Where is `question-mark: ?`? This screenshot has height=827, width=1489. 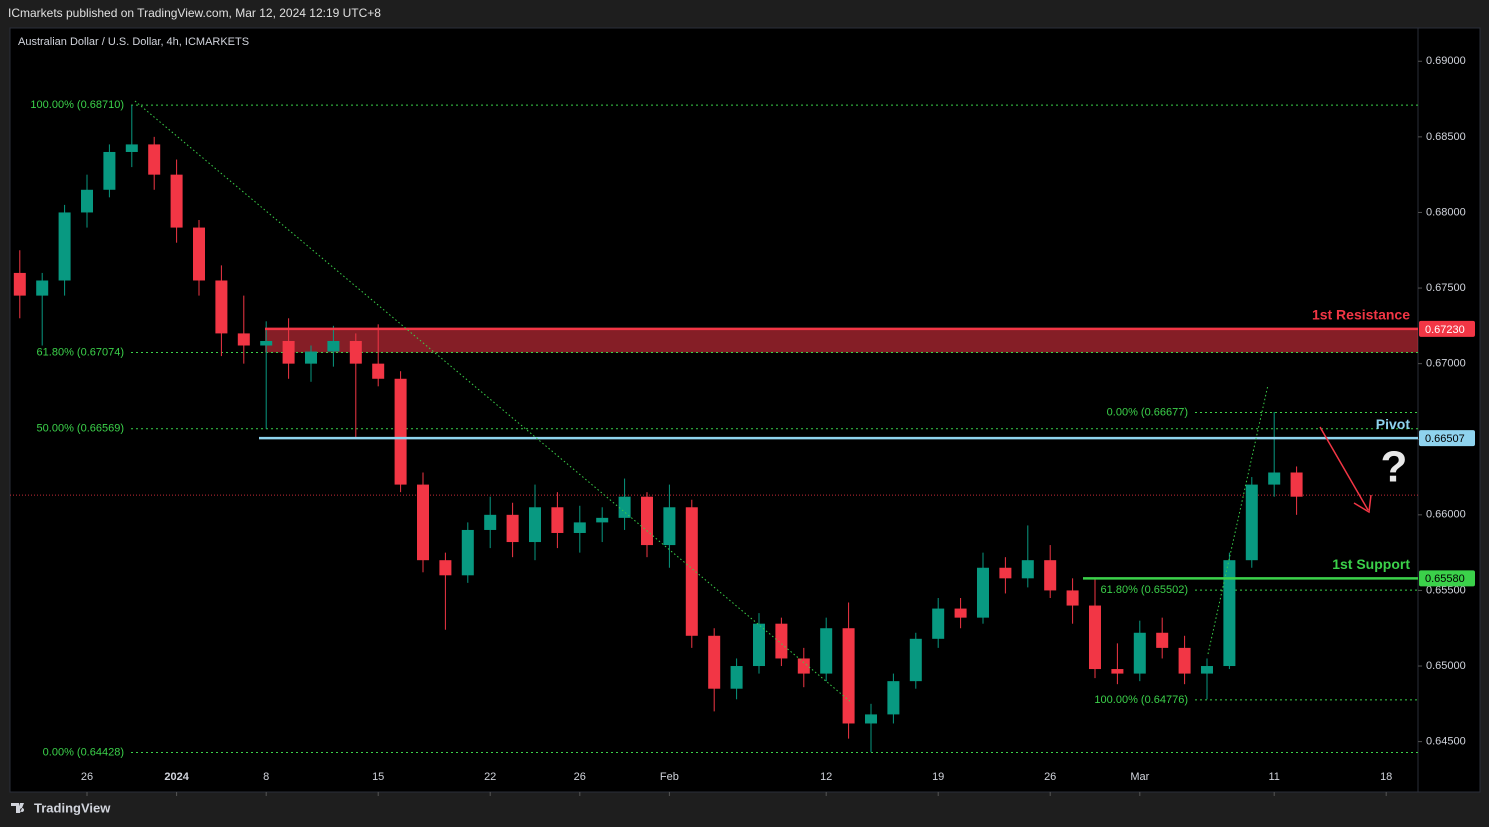 question-mark: ? is located at coordinates (1394, 467).